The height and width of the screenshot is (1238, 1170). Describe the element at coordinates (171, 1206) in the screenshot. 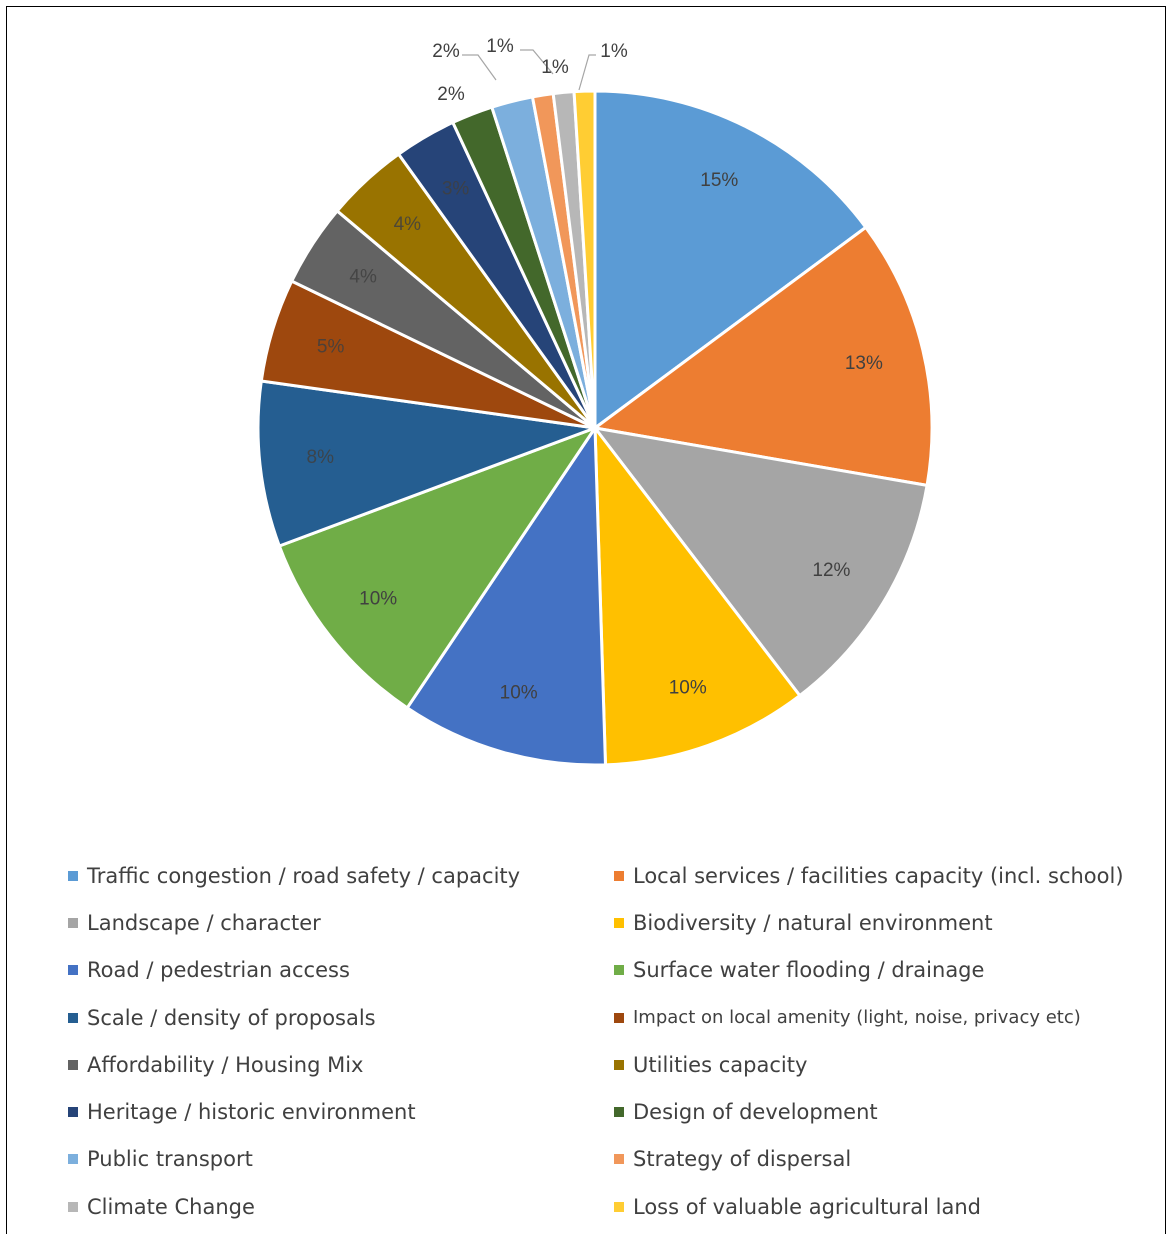

I see `legend-label: Climate Change` at that location.